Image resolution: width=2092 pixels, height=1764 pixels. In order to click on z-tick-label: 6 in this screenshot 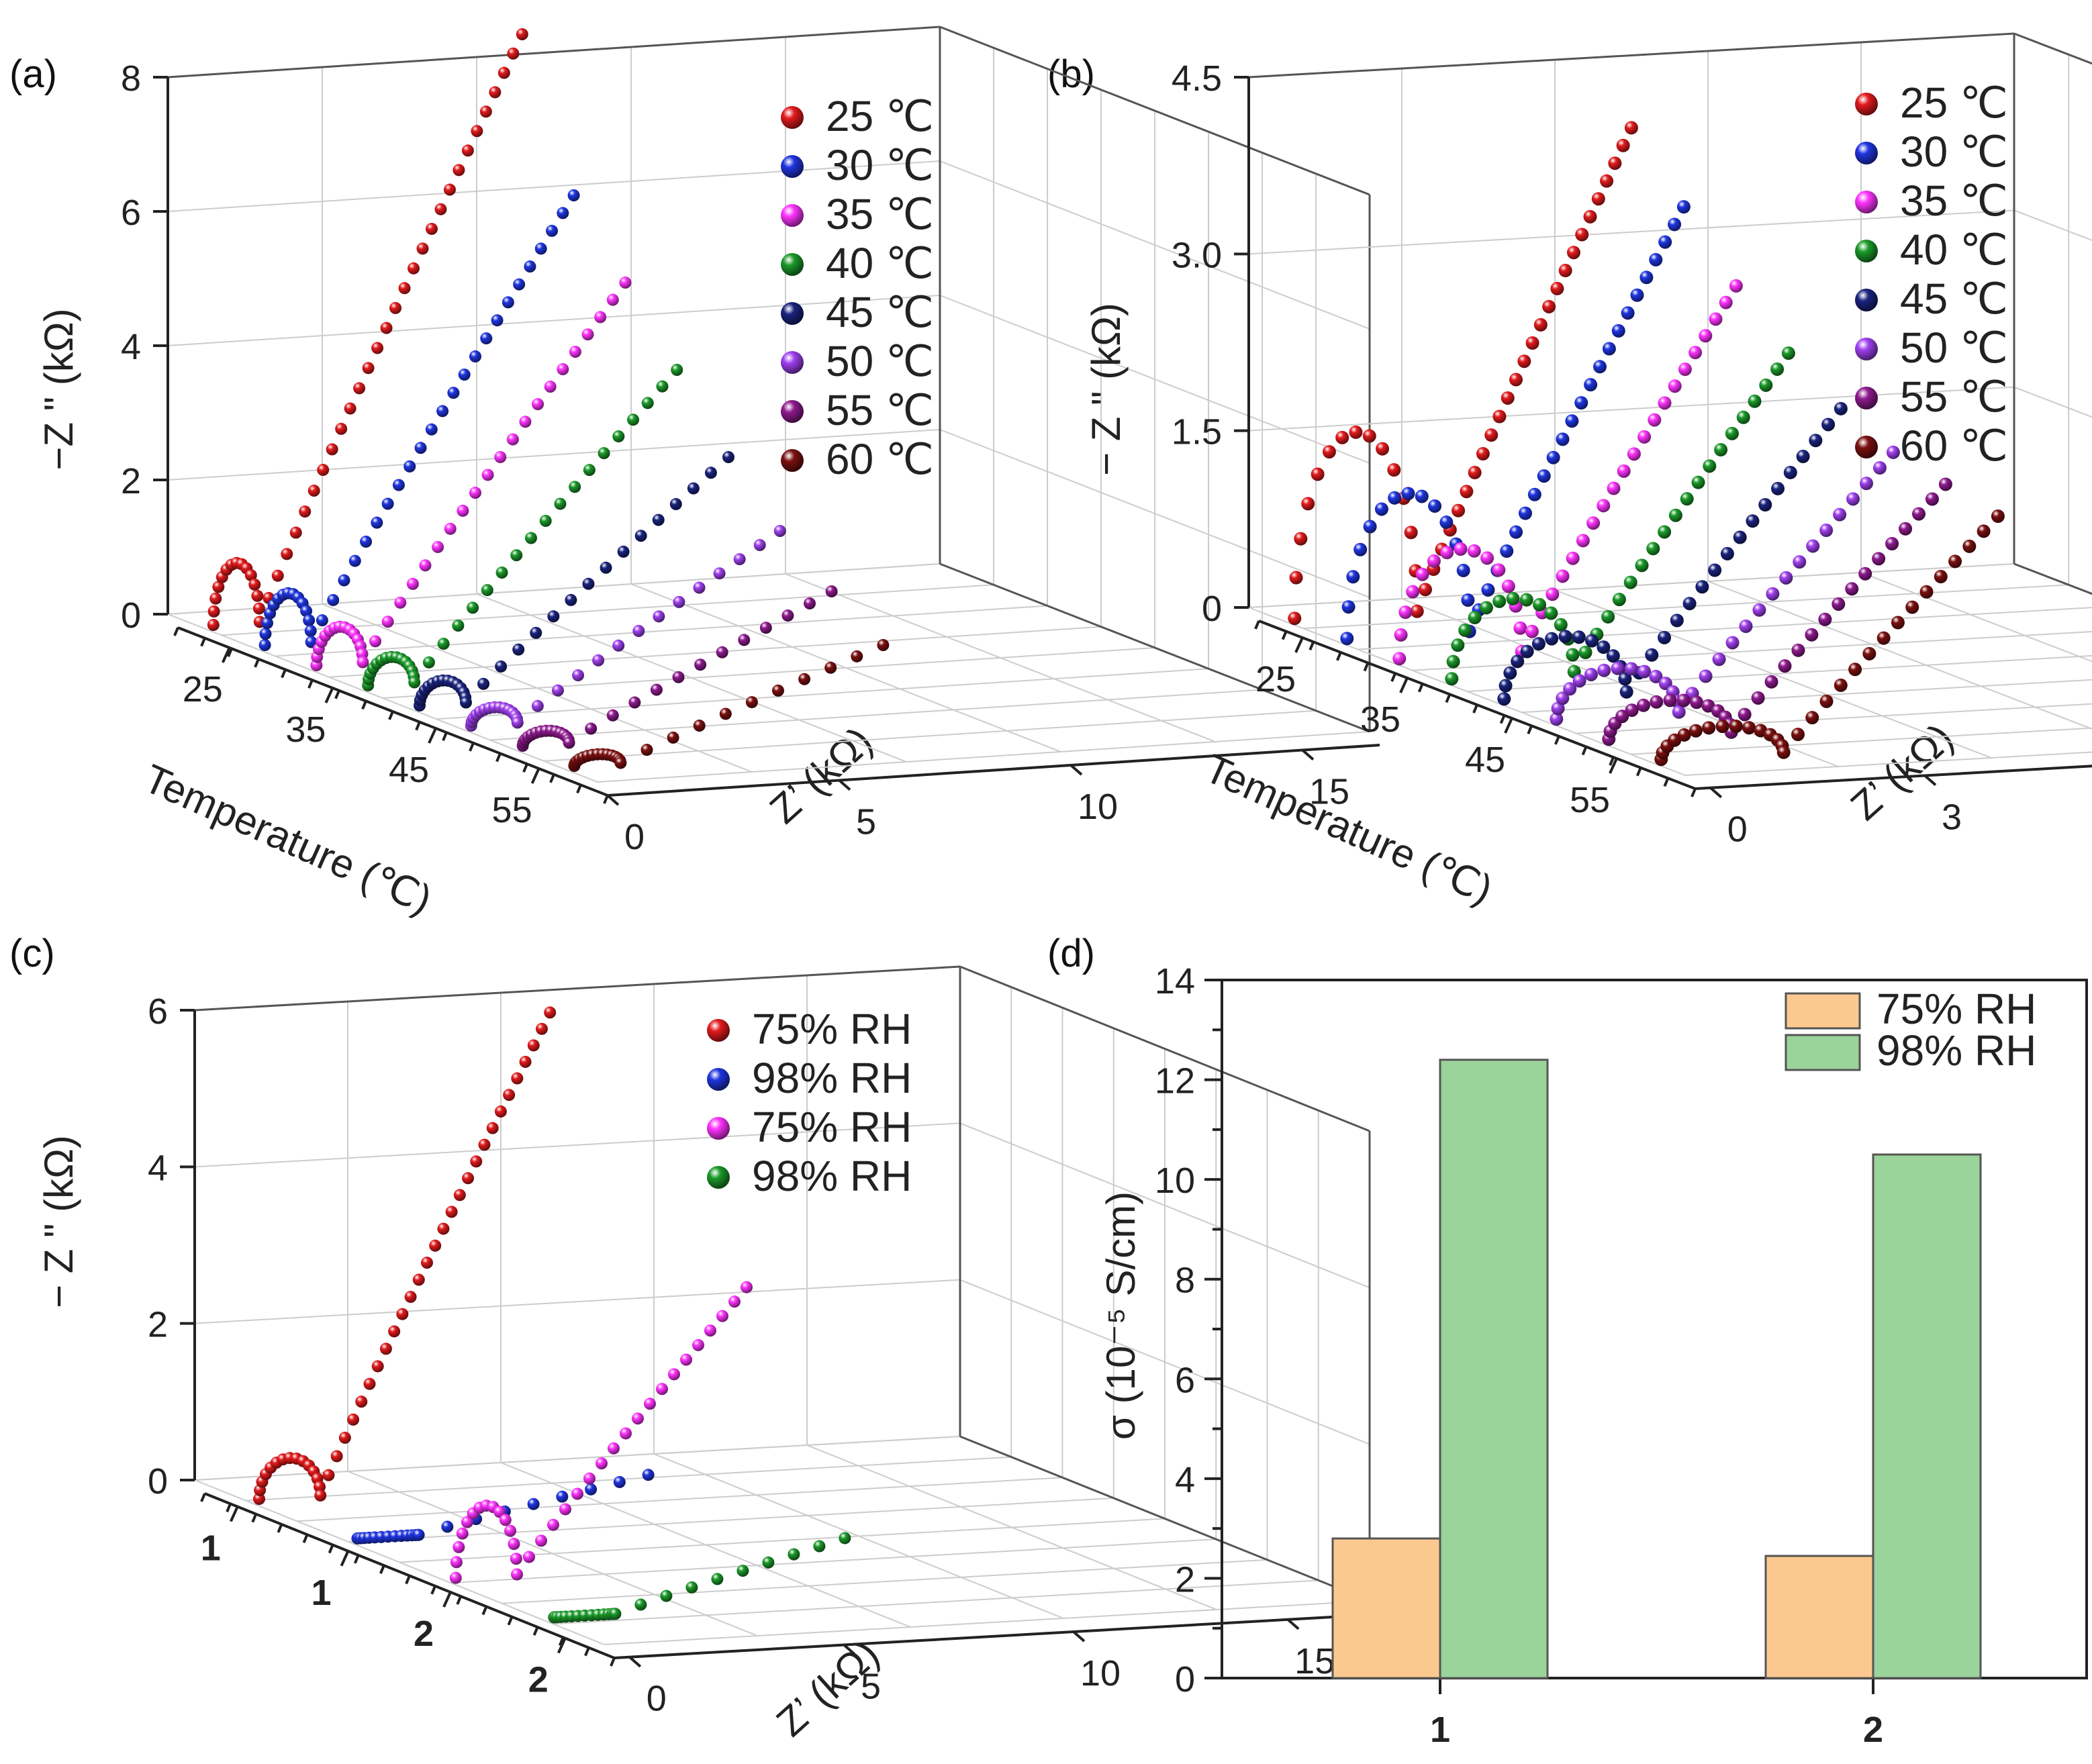, I will do `click(131, 213)`.